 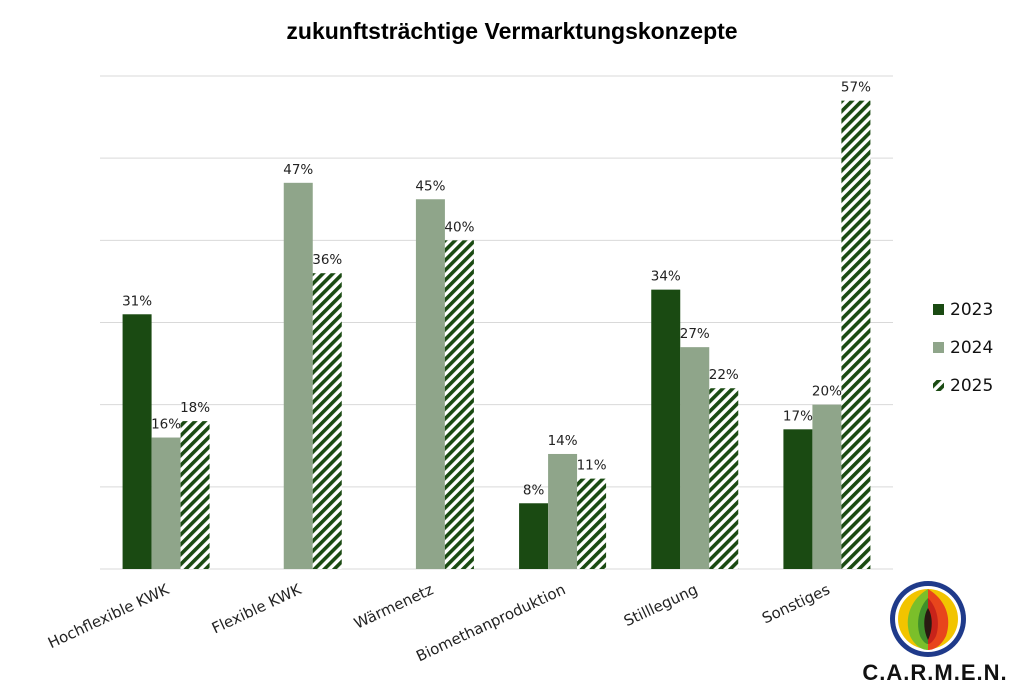 What do you see at coordinates (827, 392) in the screenshot?
I see `data-label: 20%` at bounding box center [827, 392].